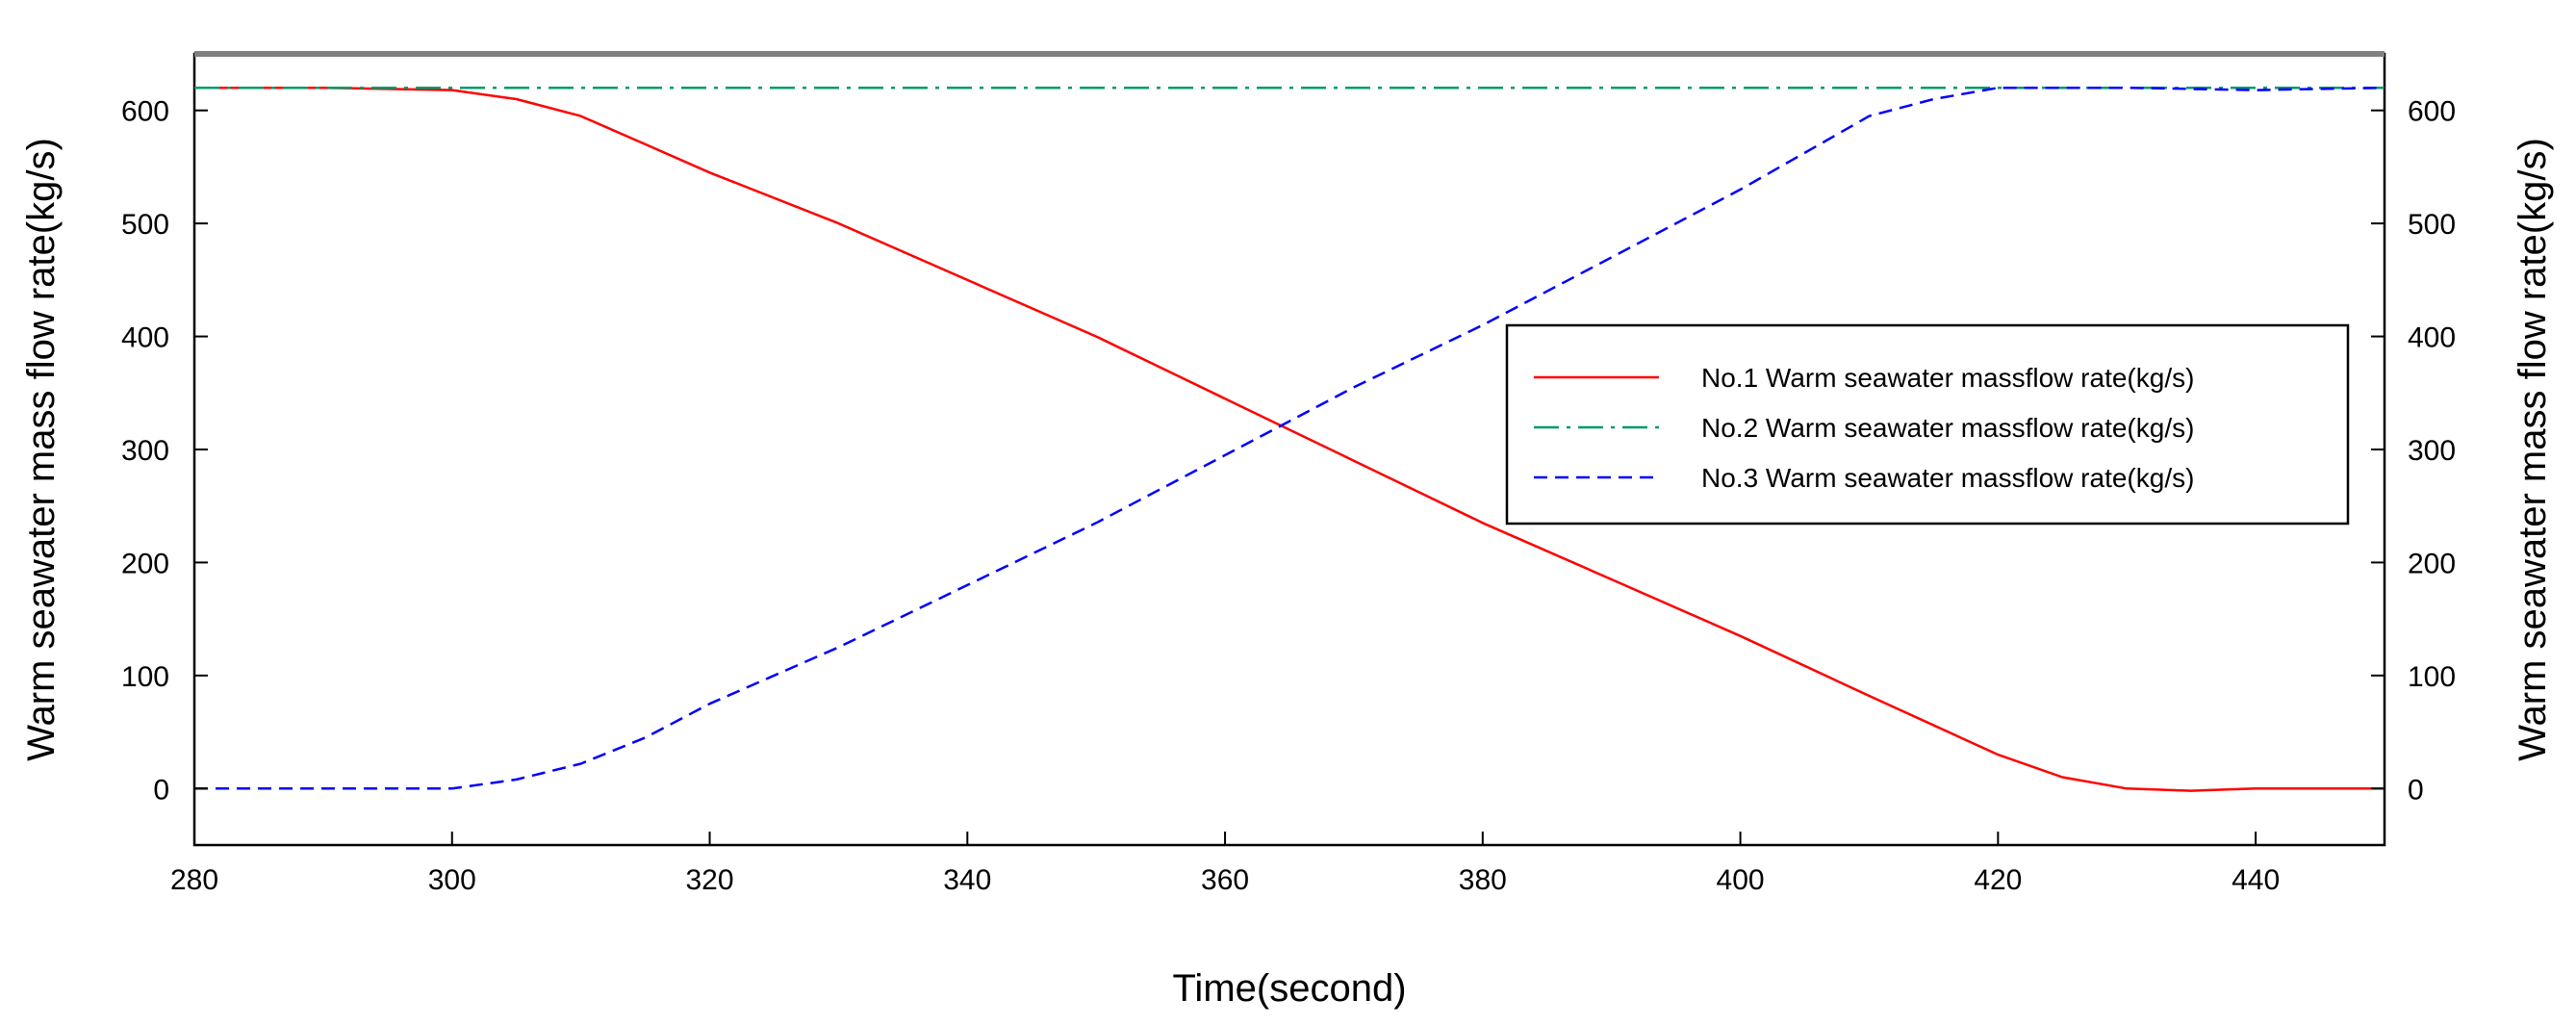  What do you see at coordinates (145, 338) in the screenshot?
I see `y-tick-label-left: 400` at bounding box center [145, 338].